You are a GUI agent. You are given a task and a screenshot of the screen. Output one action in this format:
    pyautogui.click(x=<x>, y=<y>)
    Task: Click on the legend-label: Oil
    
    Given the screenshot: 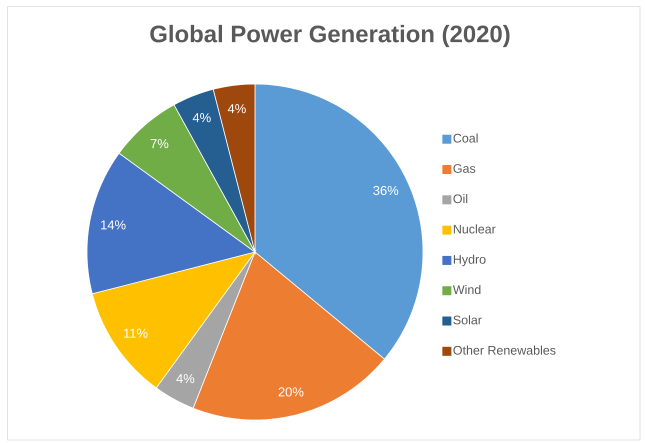 What is the action you would take?
    pyautogui.click(x=460, y=199)
    